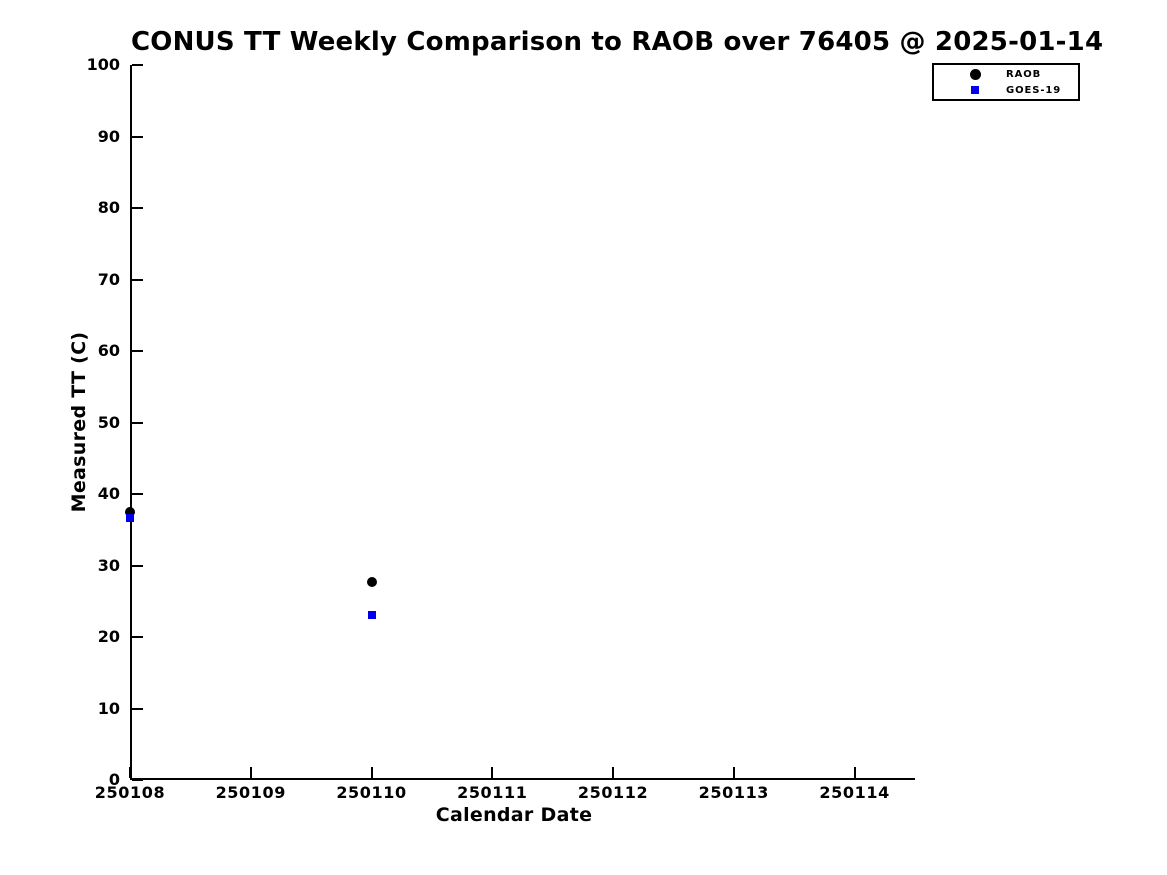 This screenshot has width=1167, height=875. I want to click on x-tick-label: 250111, so click(492, 792).